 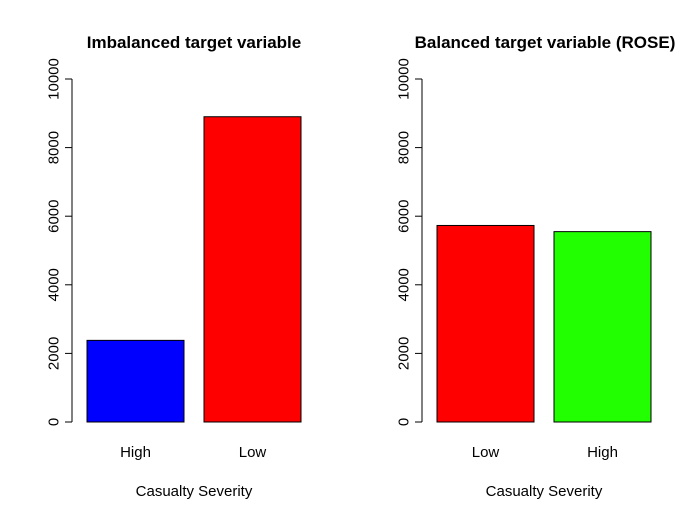 What do you see at coordinates (544, 323) in the screenshot?
I see `bars` at bounding box center [544, 323].